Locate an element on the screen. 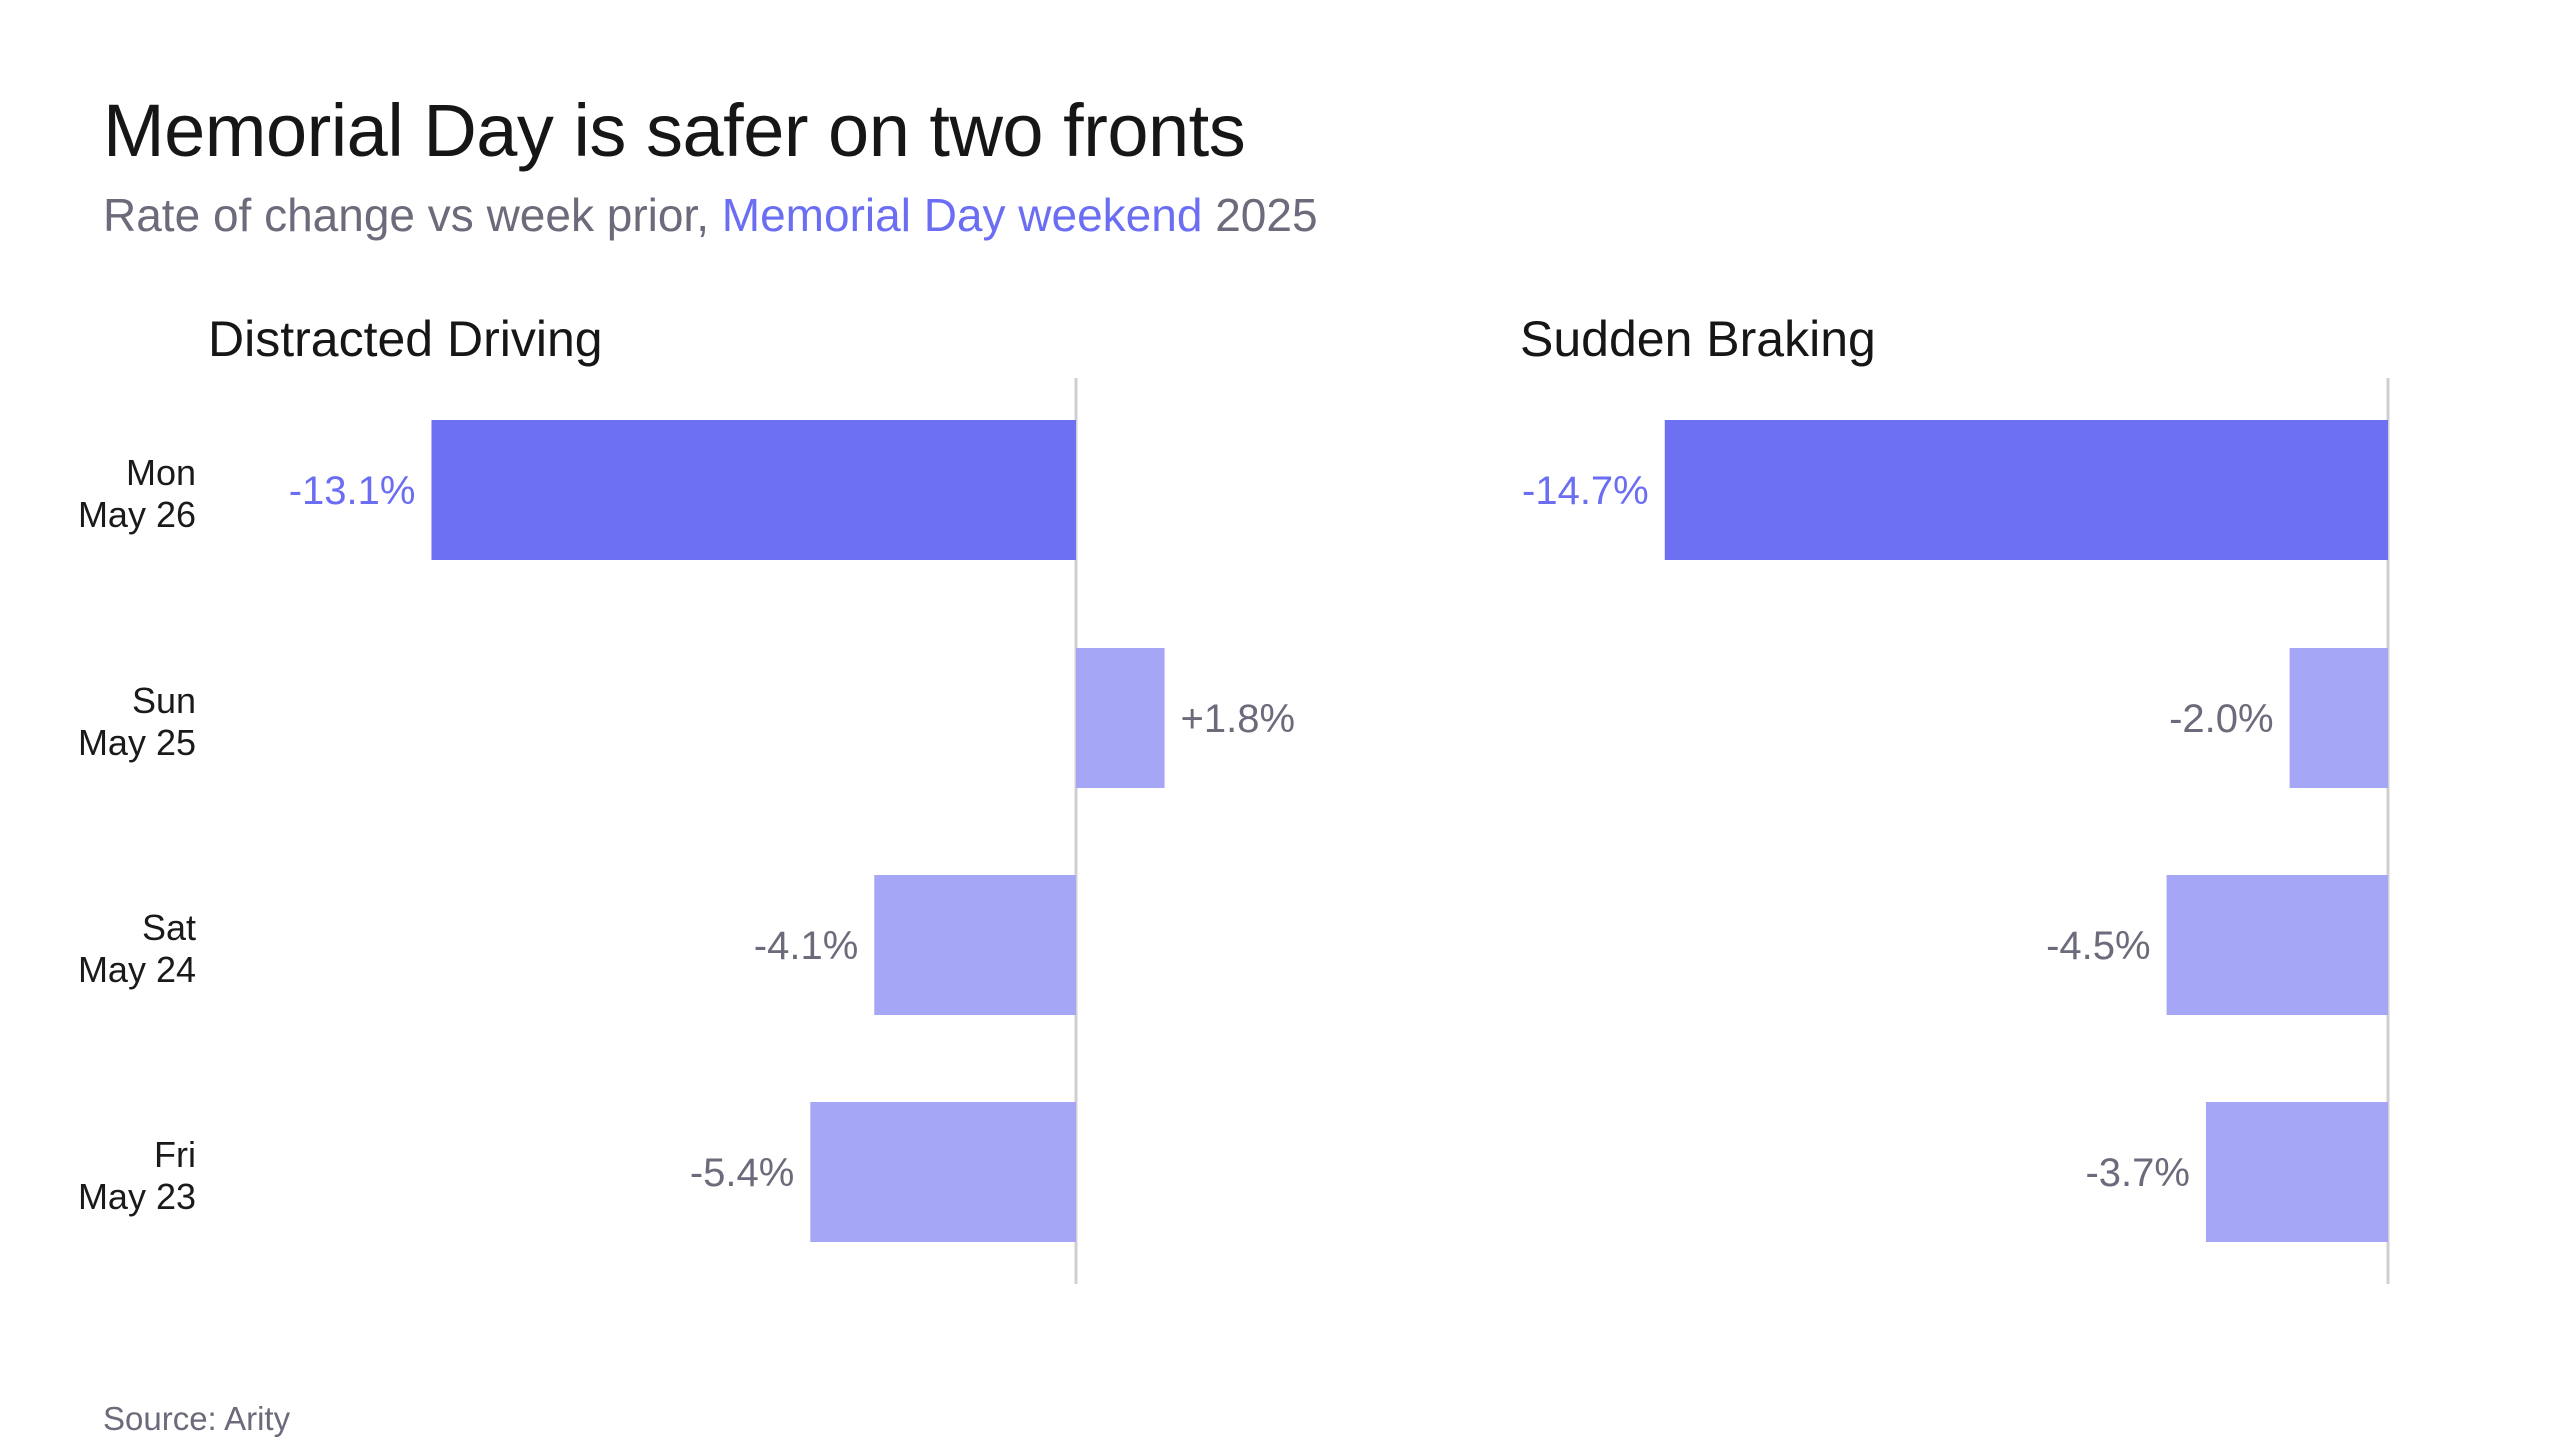 The height and width of the screenshot is (1440, 2560). data-label-distracted-driving-0: -13.1% is located at coordinates (352, 491).